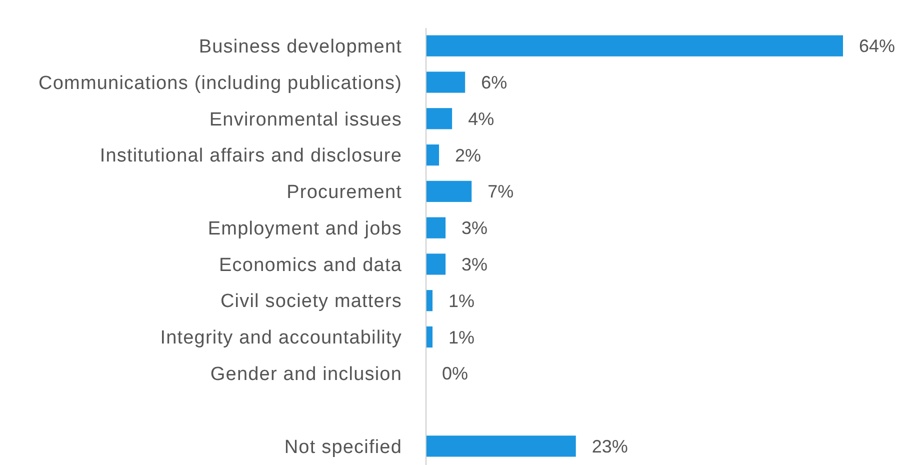 The height and width of the screenshot is (465, 901). What do you see at coordinates (281, 338) in the screenshot?
I see `y-tick-label: Integrity and accountability` at bounding box center [281, 338].